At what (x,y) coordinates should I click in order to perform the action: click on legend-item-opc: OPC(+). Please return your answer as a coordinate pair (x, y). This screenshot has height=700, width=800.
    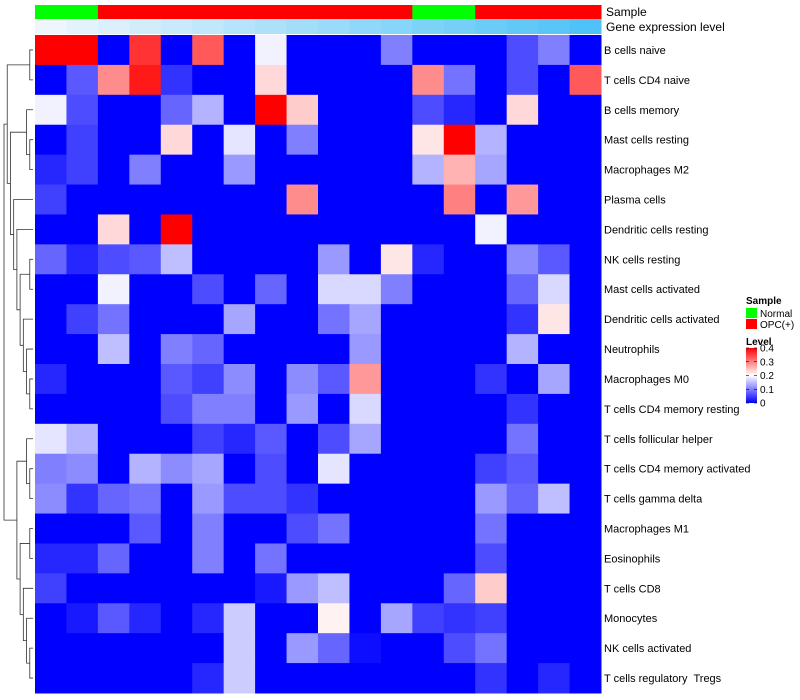
    Looking at the image, I should click on (777, 325).